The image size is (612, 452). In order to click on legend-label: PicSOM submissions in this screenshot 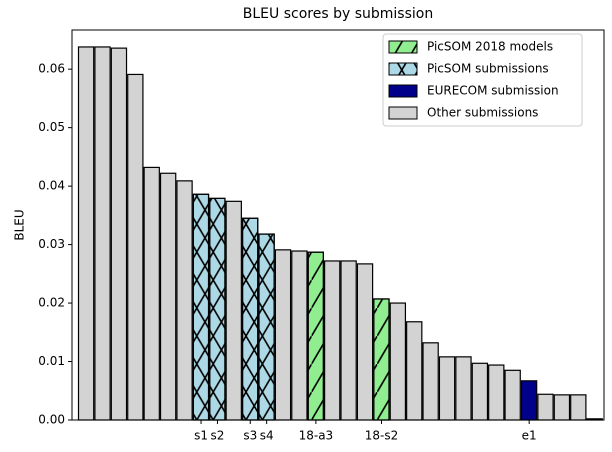, I will do `click(488, 69)`.